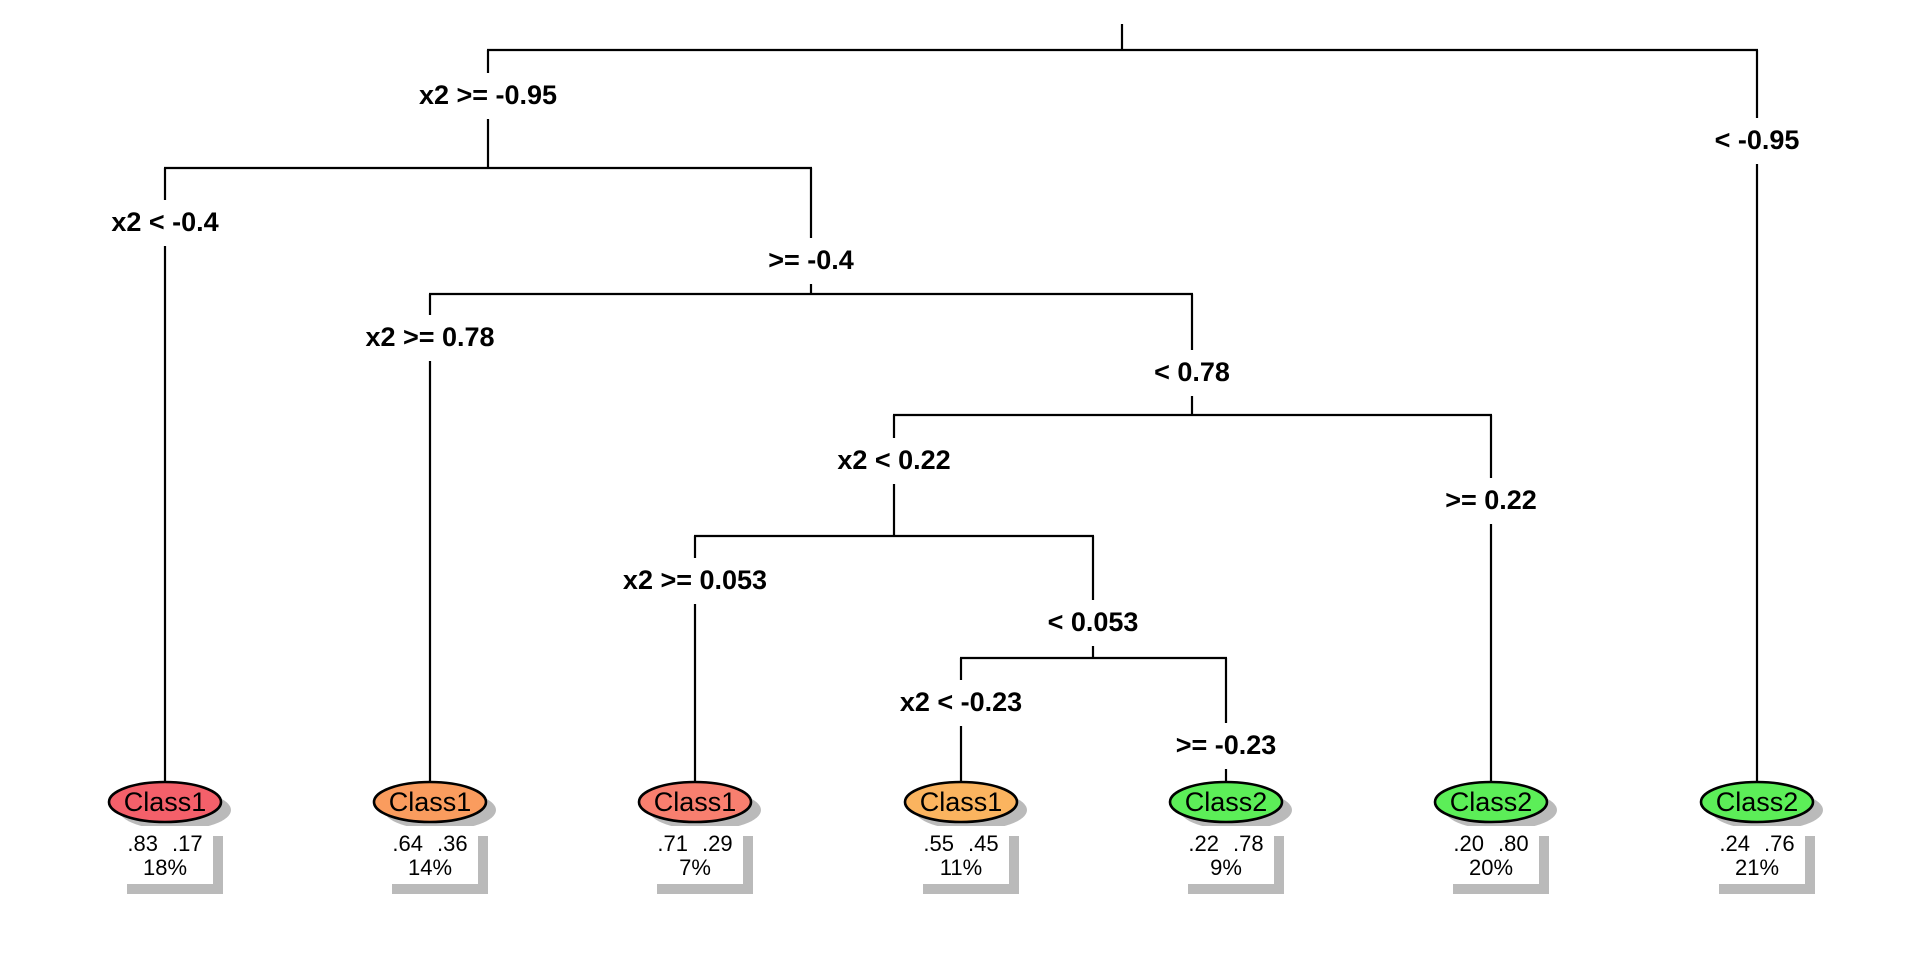 The height and width of the screenshot is (960, 1920). What do you see at coordinates (983, 843) in the screenshot?
I see `leaf-prob-class2: .45` at bounding box center [983, 843].